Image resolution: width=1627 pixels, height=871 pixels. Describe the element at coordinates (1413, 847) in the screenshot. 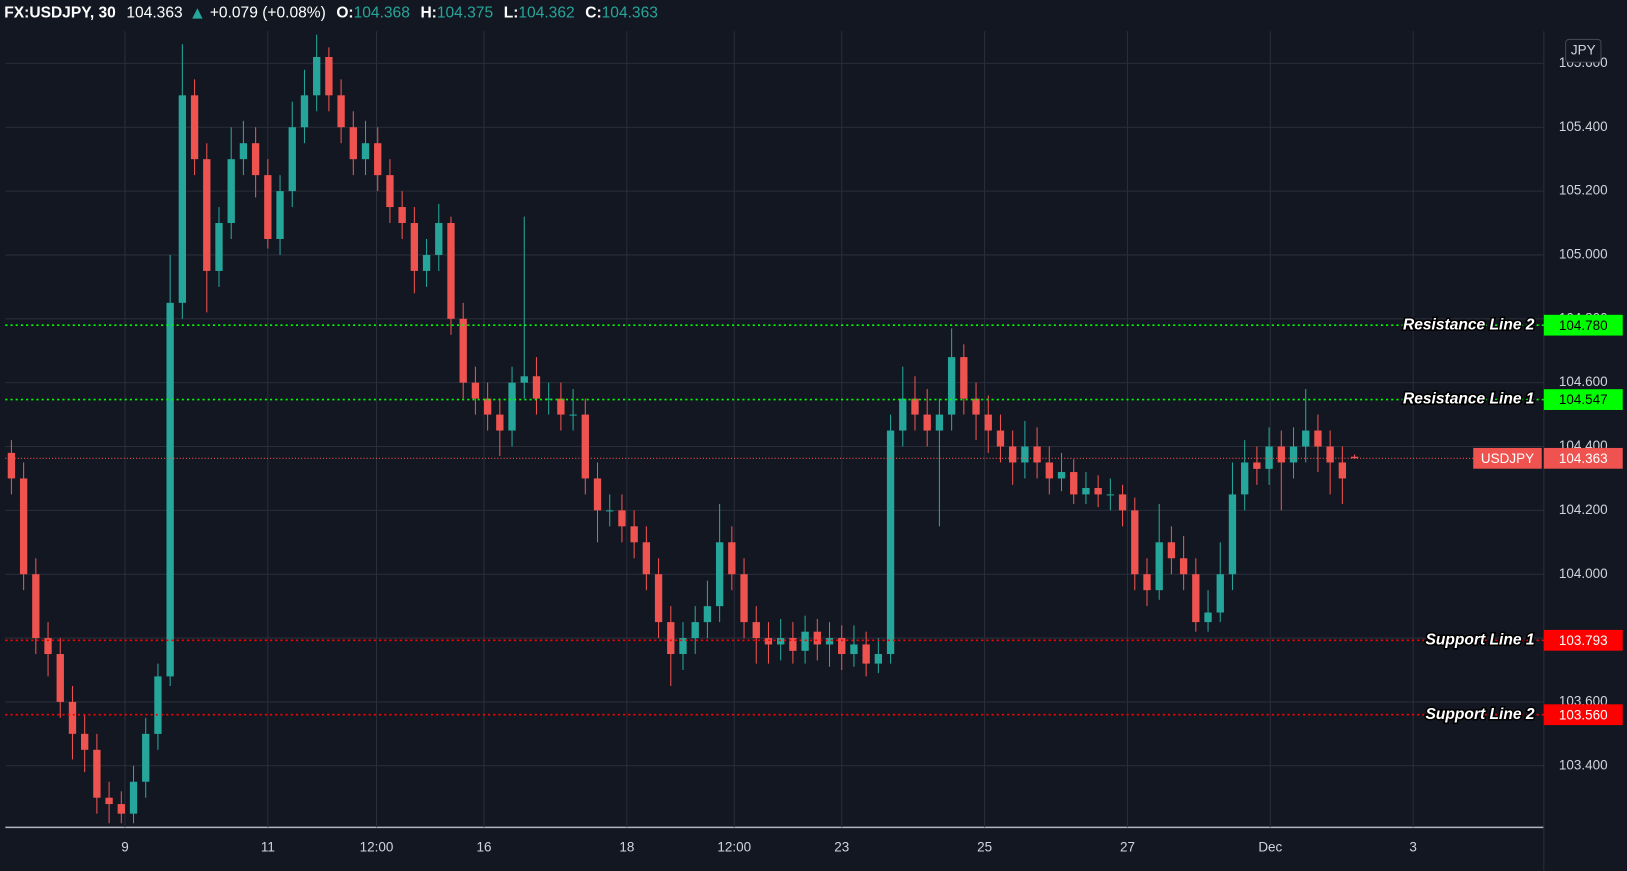

I see `x-tick-label: 3` at that location.